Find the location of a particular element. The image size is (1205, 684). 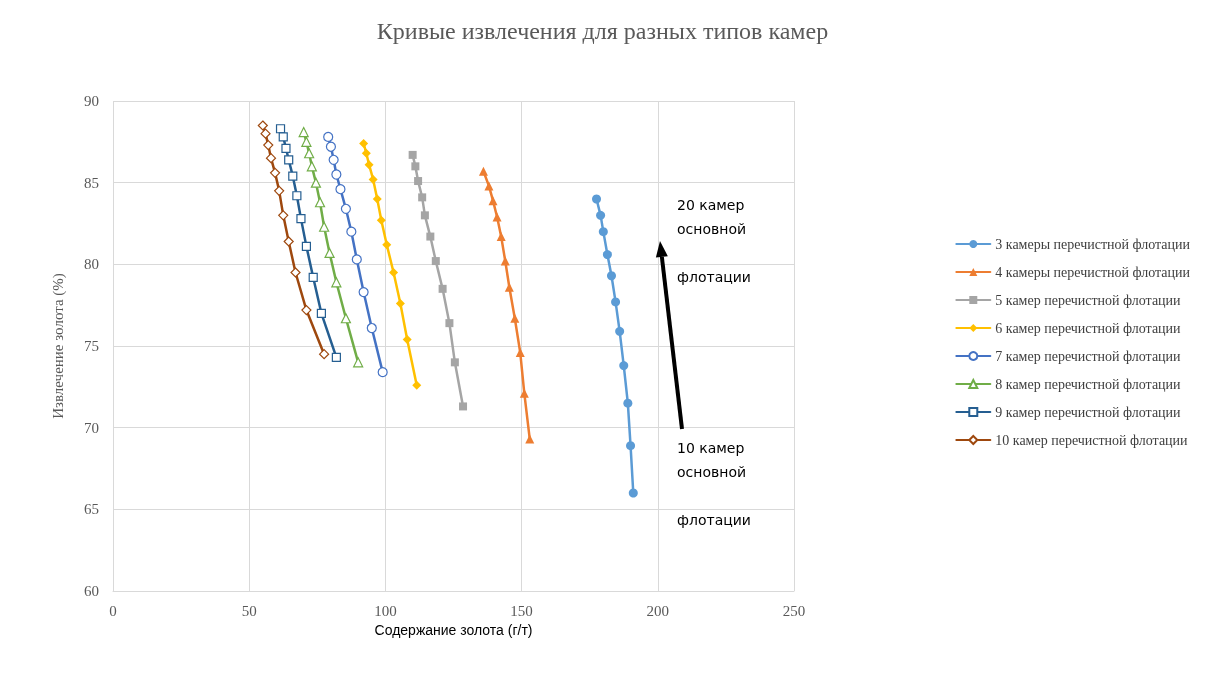

legend-label: 4 камеры перечистной флотации is located at coordinates (1093, 272).